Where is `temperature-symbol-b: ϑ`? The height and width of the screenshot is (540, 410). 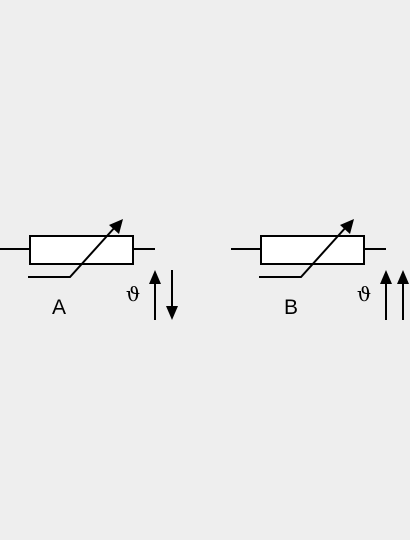 temperature-symbol-b: ϑ is located at coordinates (364, 294).